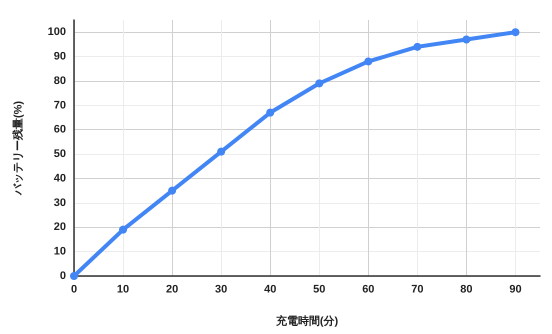 This screenshot has width=552, height=334. Describe the element at coordinates (63, 276) in the screenshot. I see `y-tick-label: 0` at that location.